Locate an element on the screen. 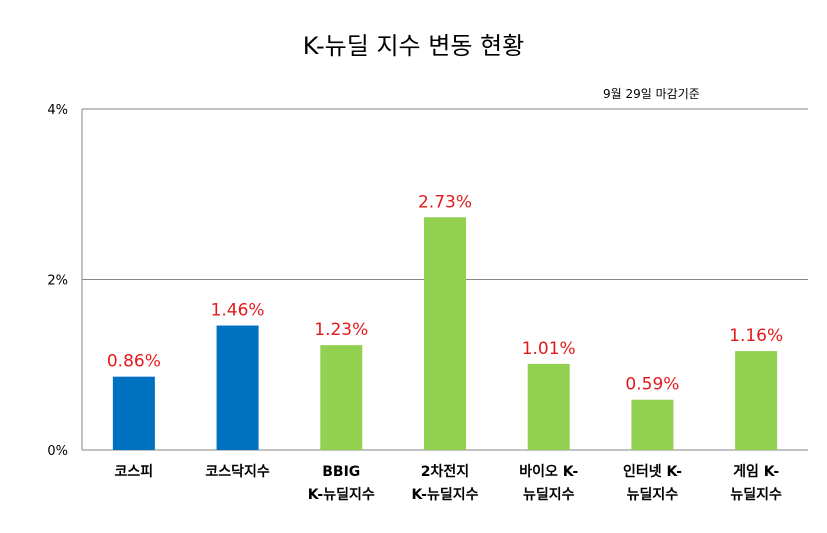 The height and width of the screenshot is (533, 827). chart-title: K-뉴딜 지수 변동 현황 is located at coordinates (413, 46).